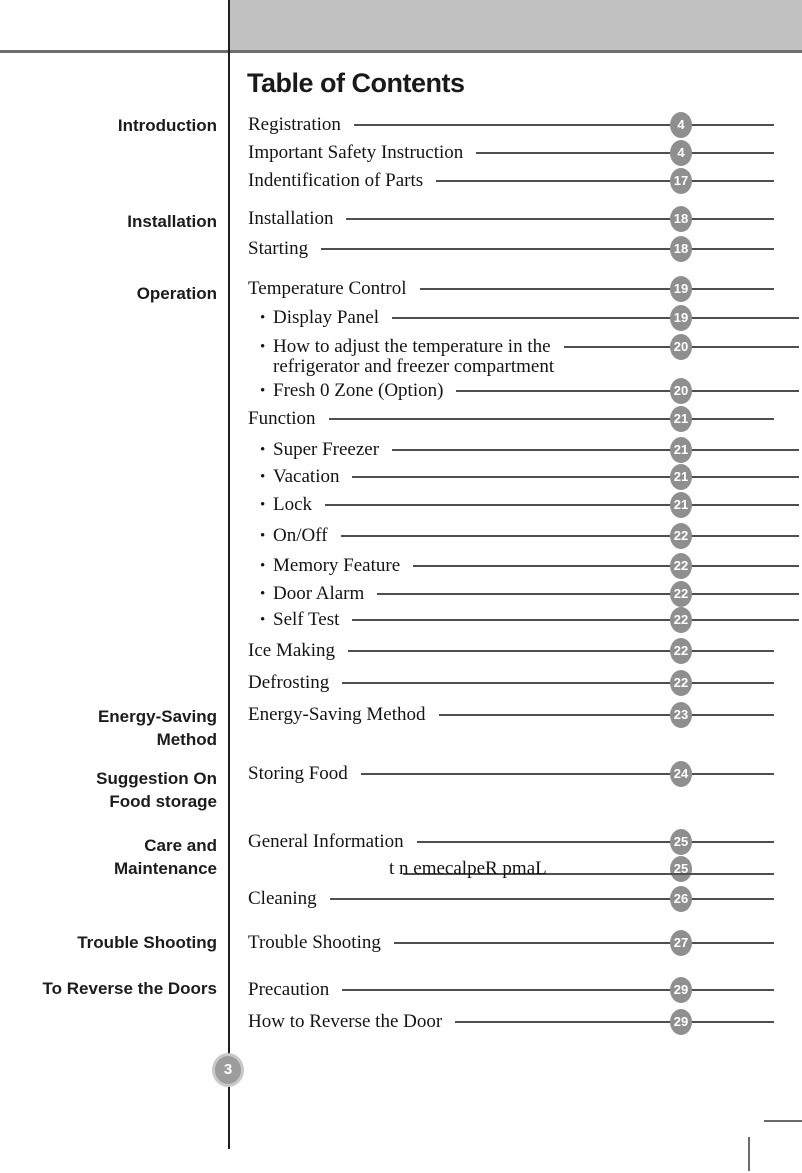 The width and height of the screenshot is (802, 1173). What do you see at coordinates (306, 619) in the screenshot?
I see `toc-entry-label: Self Test` at bounding box center [306, 619].